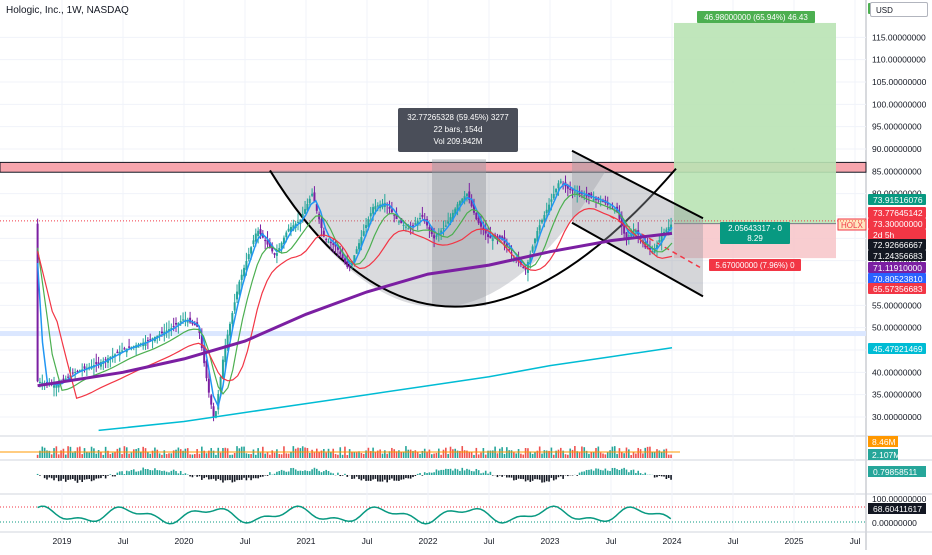 The width and height of the screenshot is (932, 555). What do you see at coordinates (755, 265) in the screenshot?
I see `stop-label: 5.67000000 (7.96%) 0` at bounding box center [755, 265].